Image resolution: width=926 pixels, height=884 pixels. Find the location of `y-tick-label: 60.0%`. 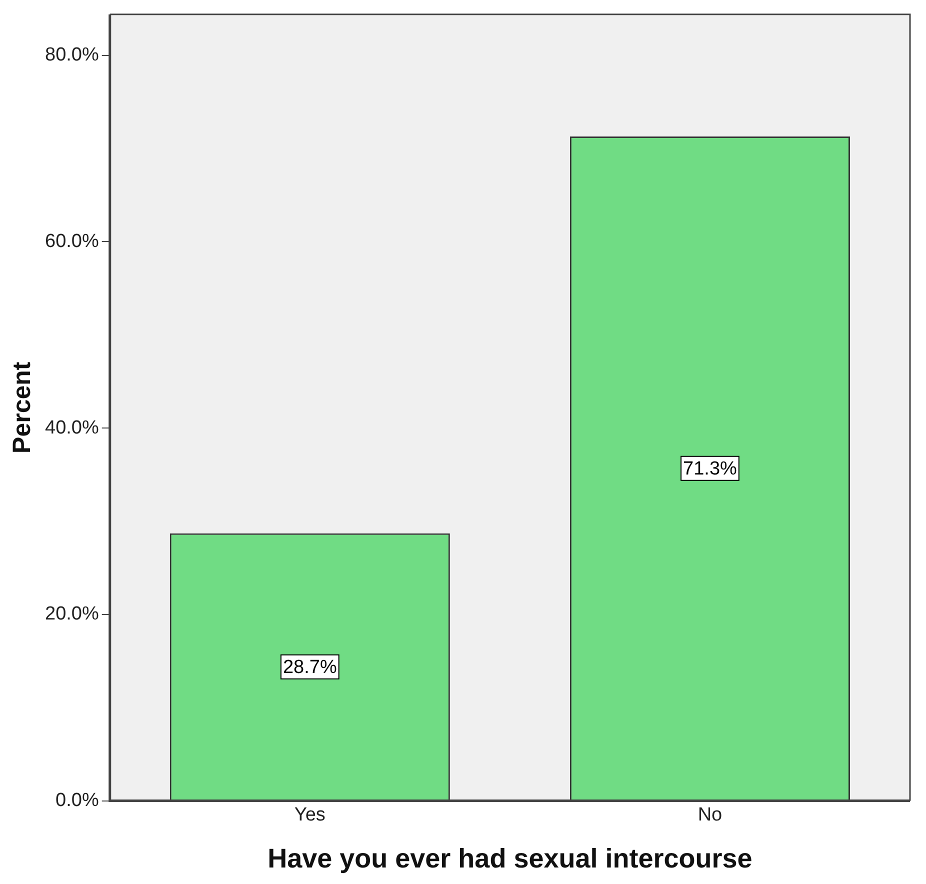

y-tick-label: 60.0% is located at coordinates (72, 241).